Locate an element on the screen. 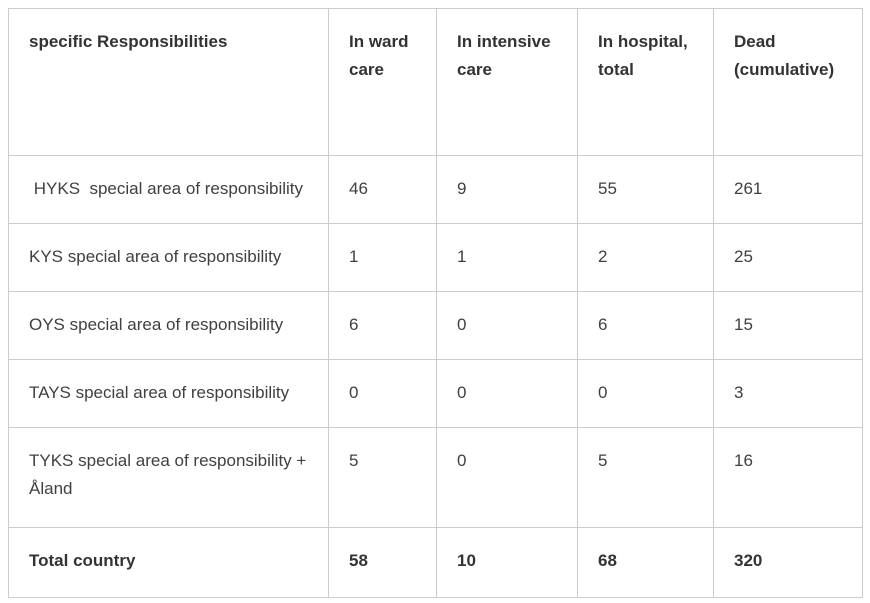 The image size is (870, 603). data-cell: 15 is located at coordinates (788, 325).